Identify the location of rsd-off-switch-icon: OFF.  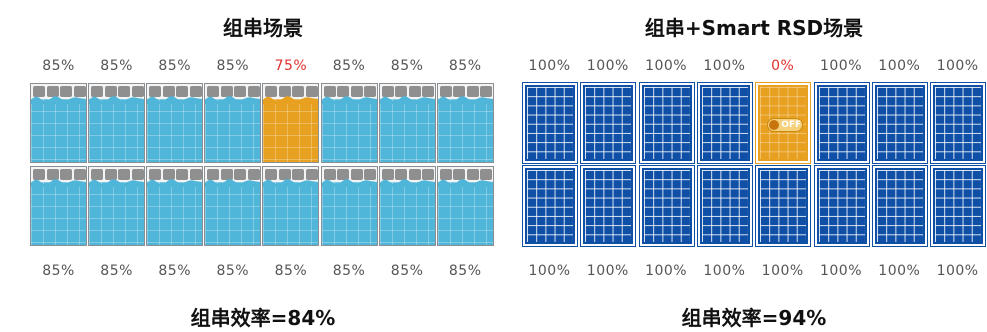
(785, 125).